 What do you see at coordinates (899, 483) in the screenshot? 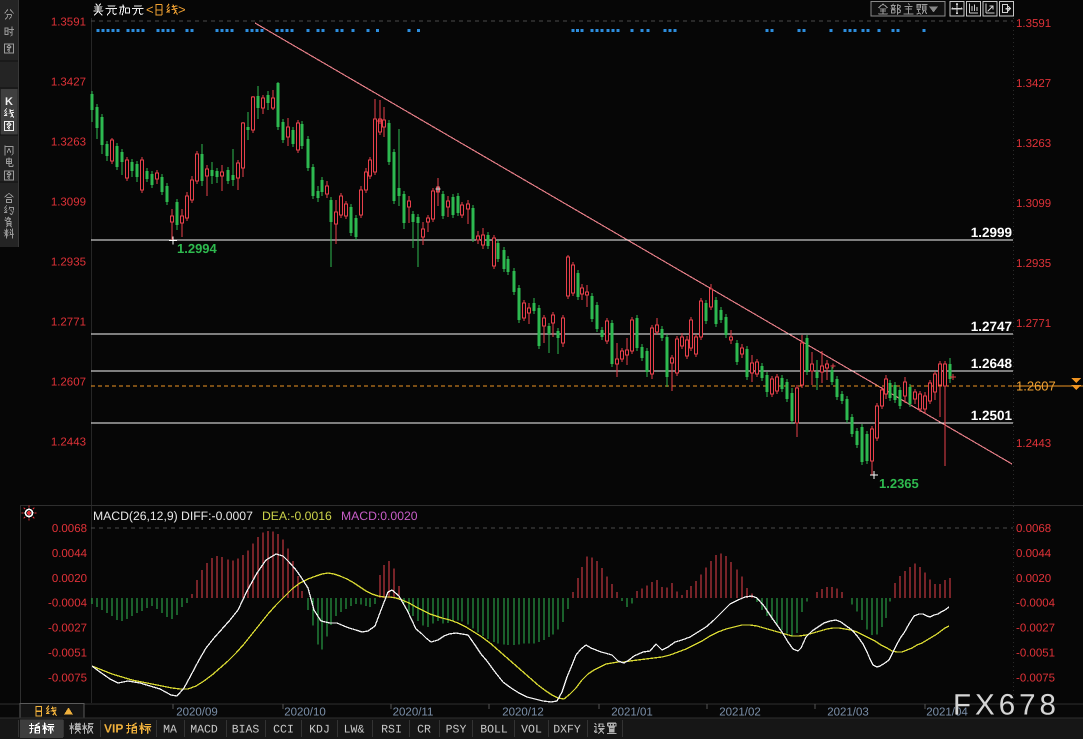
I see `svg-text: 1.2365` at bounding box center [899, 483].